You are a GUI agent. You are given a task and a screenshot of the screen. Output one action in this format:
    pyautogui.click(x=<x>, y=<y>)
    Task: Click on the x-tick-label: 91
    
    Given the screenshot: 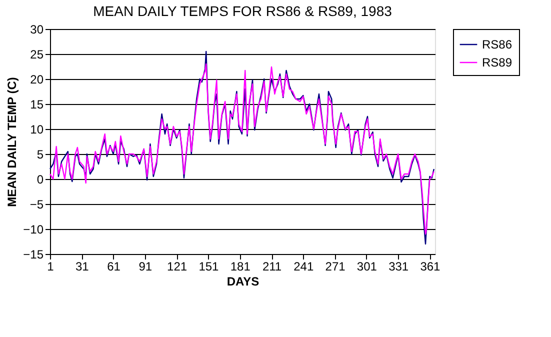 What is the action you would take?
    pyautogui.click(x=145, y=267)
    